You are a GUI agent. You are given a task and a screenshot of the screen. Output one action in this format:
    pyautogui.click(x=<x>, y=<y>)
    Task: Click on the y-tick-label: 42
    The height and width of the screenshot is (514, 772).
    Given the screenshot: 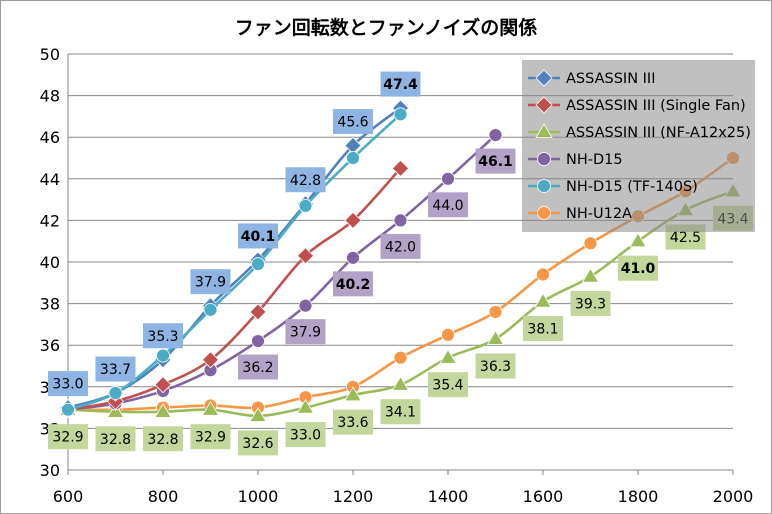 What is the action you would take?
    pyautogui.click(x=50, y=220)
    